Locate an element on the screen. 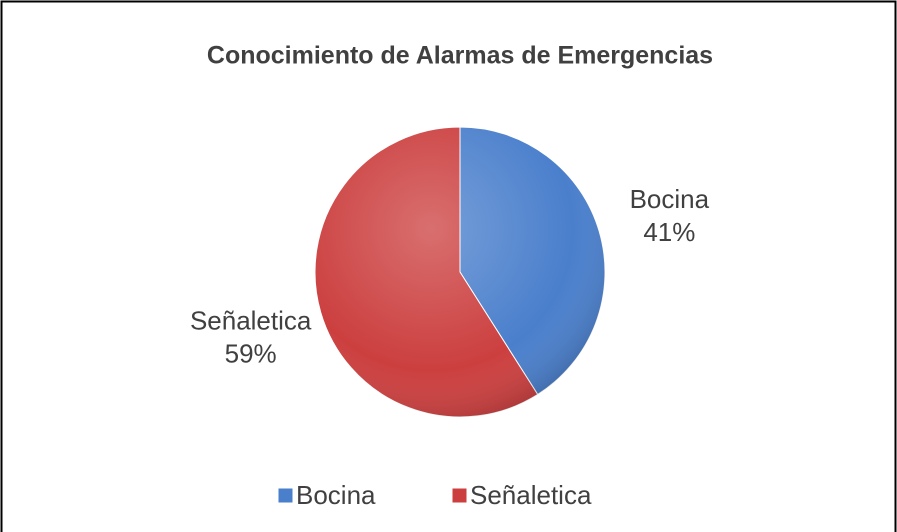 The width and height of the screenshot is (897, 532). chart-title: Conocimiento de Alarmas de Emergencias is located at coordinates (460, 56).